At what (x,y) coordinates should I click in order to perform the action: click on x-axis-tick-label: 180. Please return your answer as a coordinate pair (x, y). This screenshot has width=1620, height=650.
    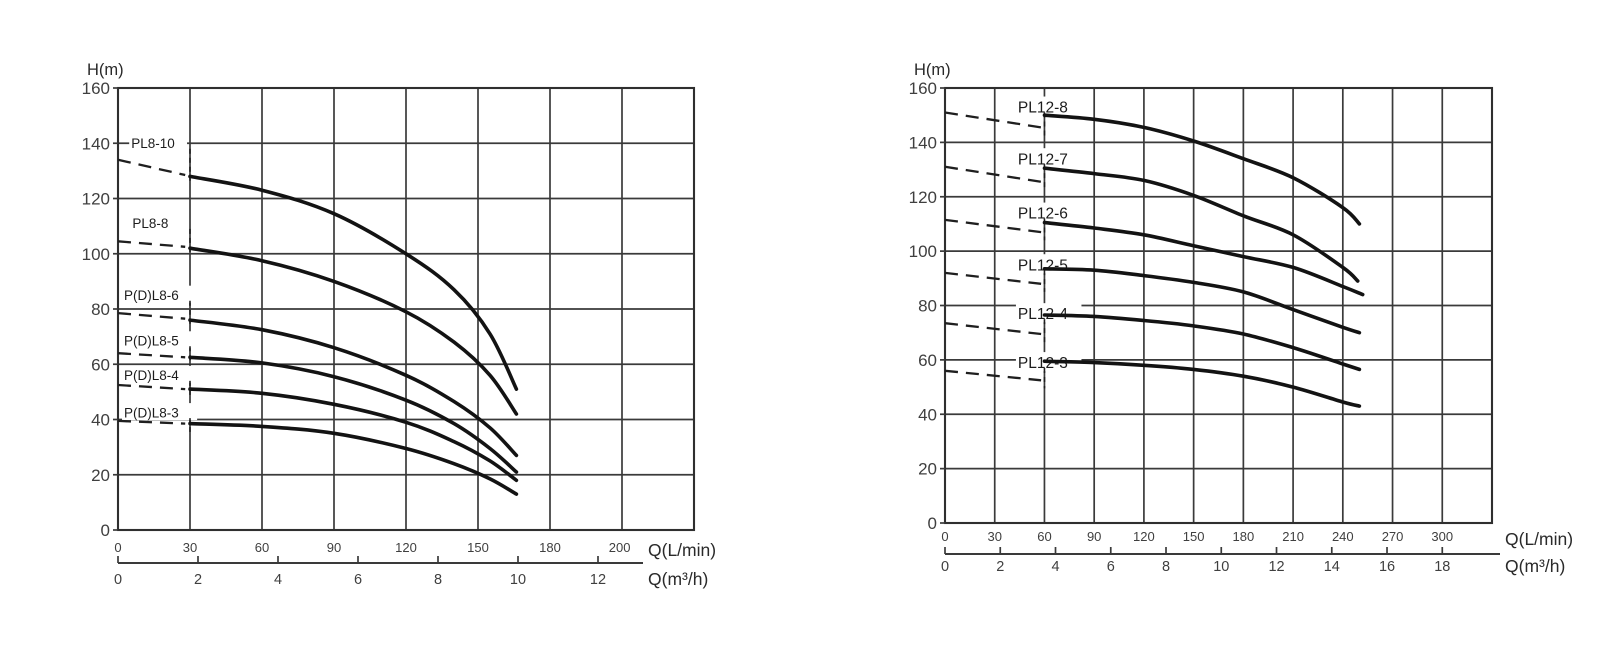
    Looking at the image, I should click on (550, 547).